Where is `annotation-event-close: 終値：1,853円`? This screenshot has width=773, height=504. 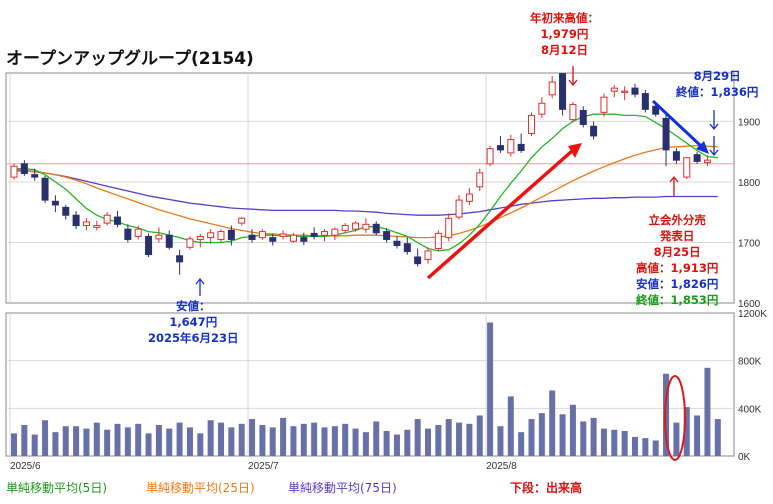
annotation-event-close: 終値：1,853円 is located at coordinates (677, 300).